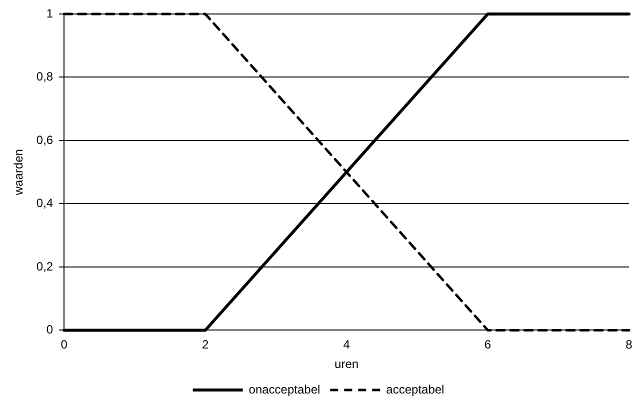 The image size is (639, 410). Describe the element at coordinates (284, 389) in the screenshot. I see `legend-label: onacceptabel` at that location.